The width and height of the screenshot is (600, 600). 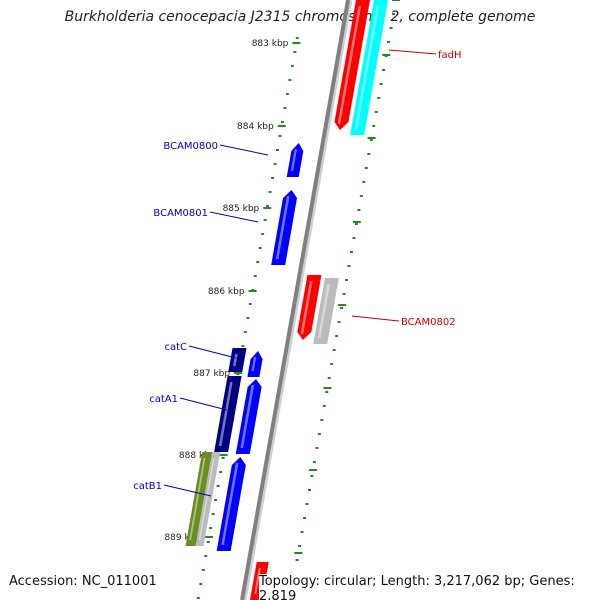 I want to click on gene-label: catA1, so click(x=163, y=399).